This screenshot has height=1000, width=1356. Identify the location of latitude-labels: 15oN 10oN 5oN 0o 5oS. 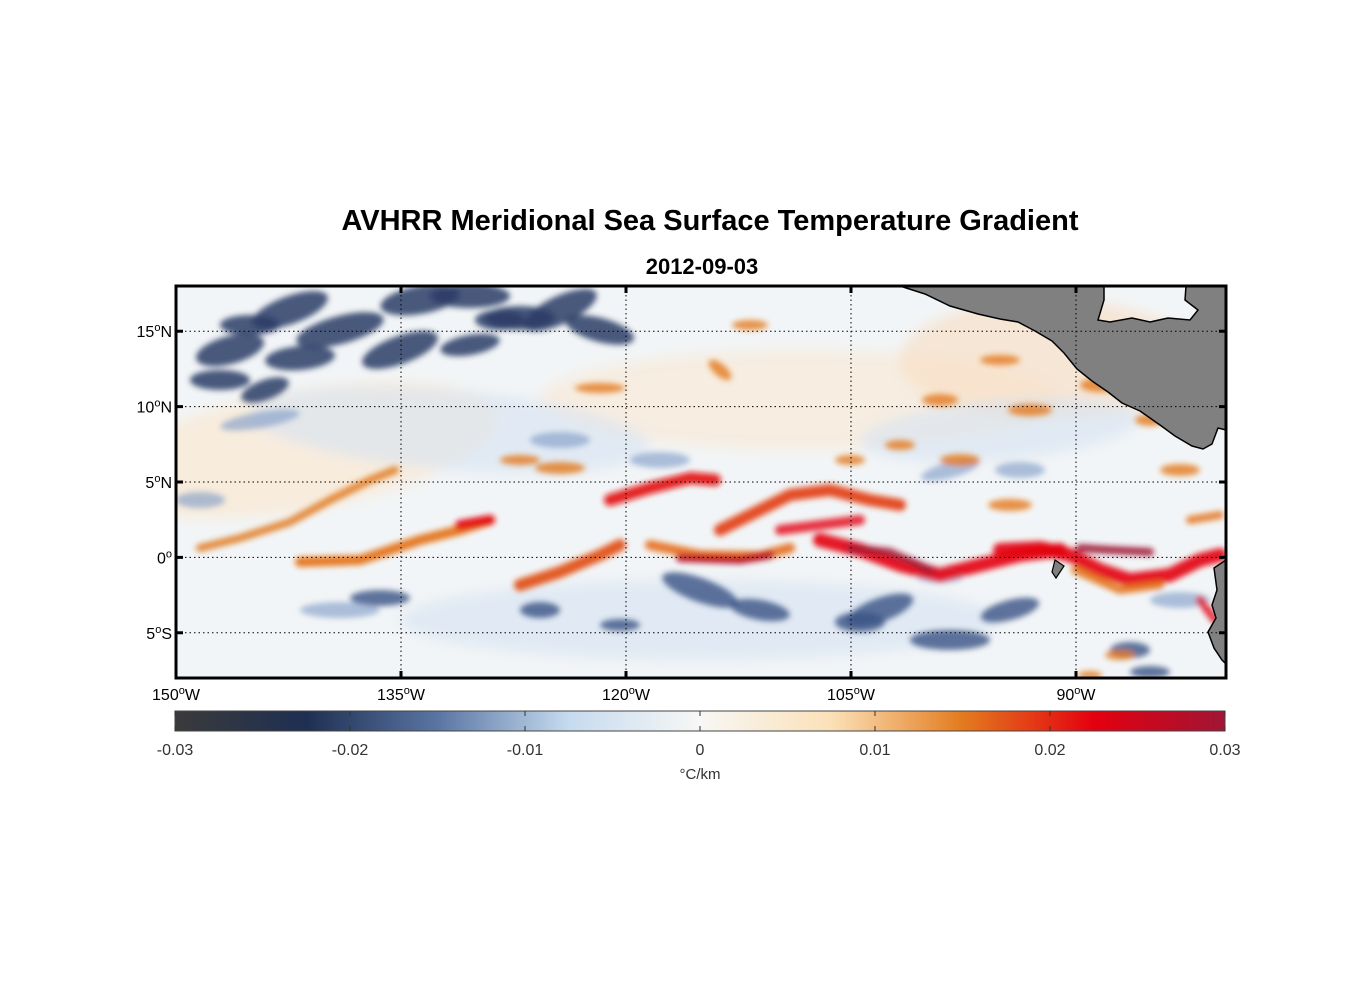
(154, 482).